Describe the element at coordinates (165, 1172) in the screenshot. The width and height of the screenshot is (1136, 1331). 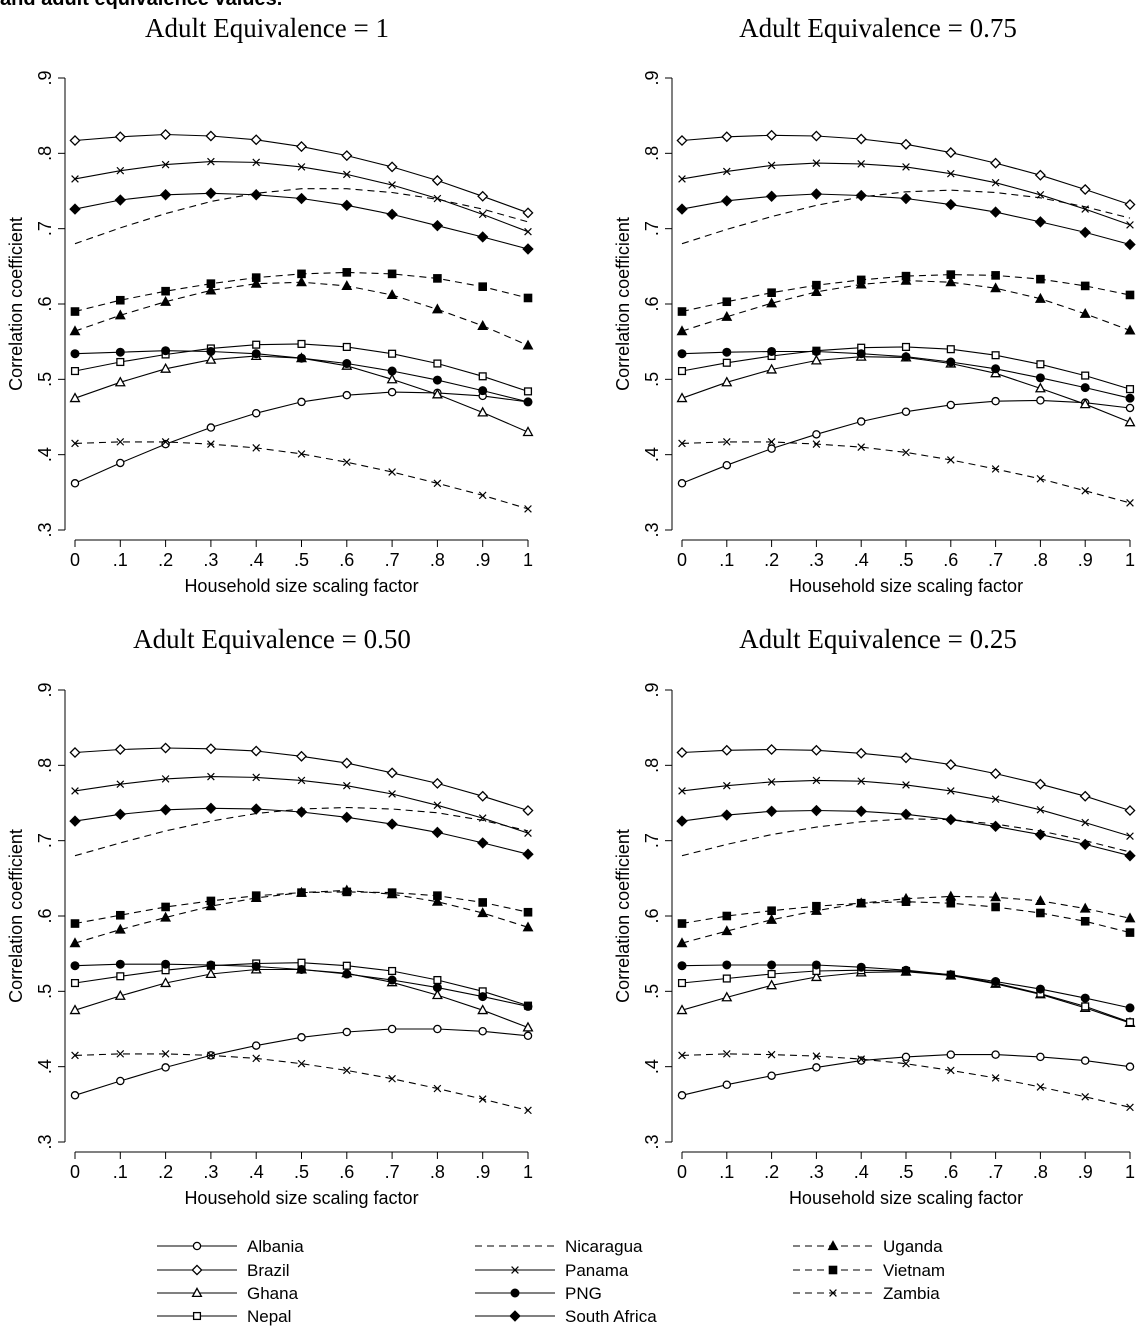
I see `x-tick-label: .2` at that location.